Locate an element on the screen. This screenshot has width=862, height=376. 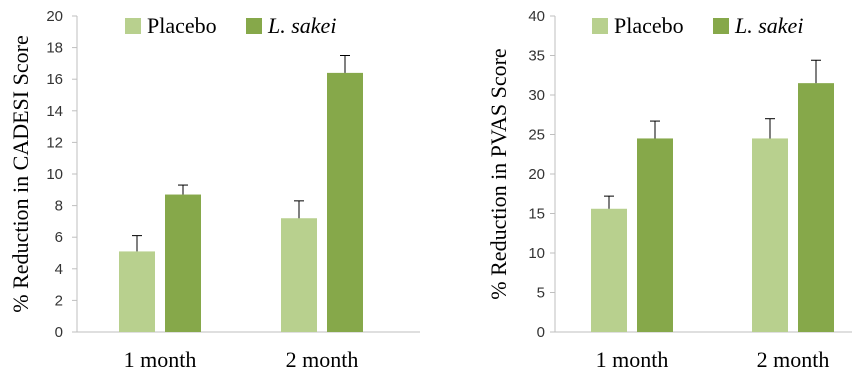
y-tick-label: 6 is located at coordinates (59, 237).